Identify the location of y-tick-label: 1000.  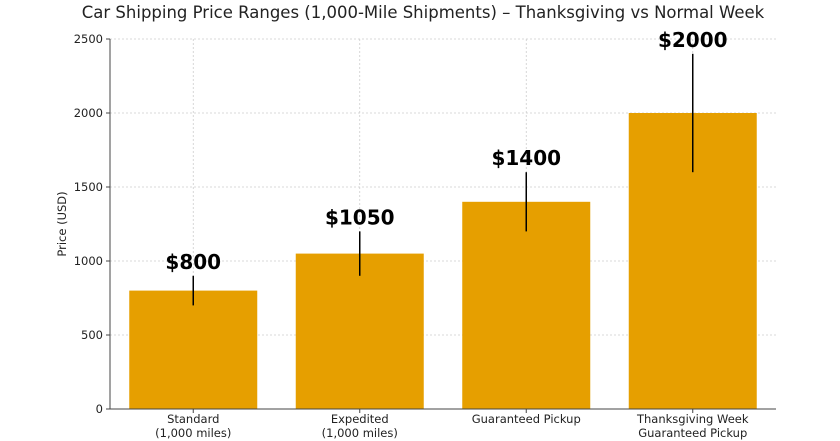
(88, 261).